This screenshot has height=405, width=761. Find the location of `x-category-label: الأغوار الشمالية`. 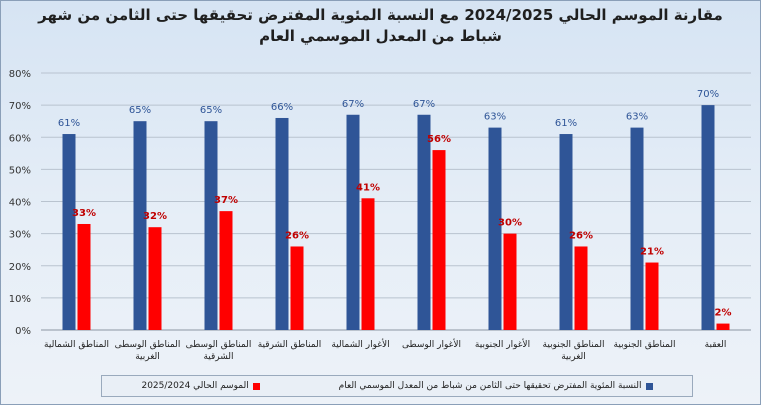

x-category-label: الأغوار الشمالية is located at coordinates (360, 344).